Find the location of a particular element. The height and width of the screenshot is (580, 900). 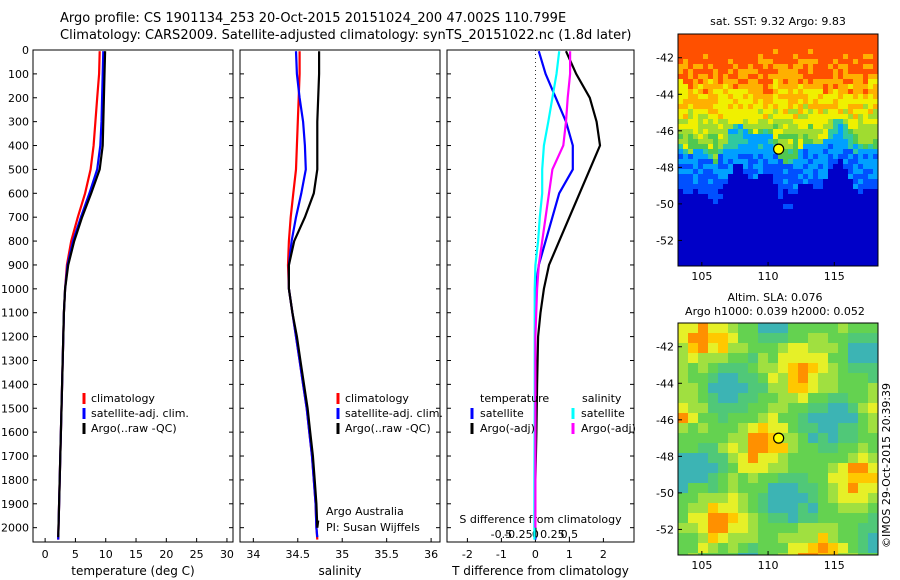

depth-tick-label: 100 is located at coordinates (18, 74).